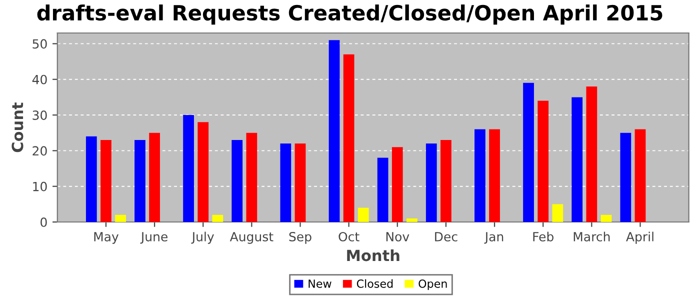 Image resolution: width=700 pixels, height=300 pixels. Describe the element at coordinates (320, 284) in the screenshot. I see `legend-label: New` at that location.